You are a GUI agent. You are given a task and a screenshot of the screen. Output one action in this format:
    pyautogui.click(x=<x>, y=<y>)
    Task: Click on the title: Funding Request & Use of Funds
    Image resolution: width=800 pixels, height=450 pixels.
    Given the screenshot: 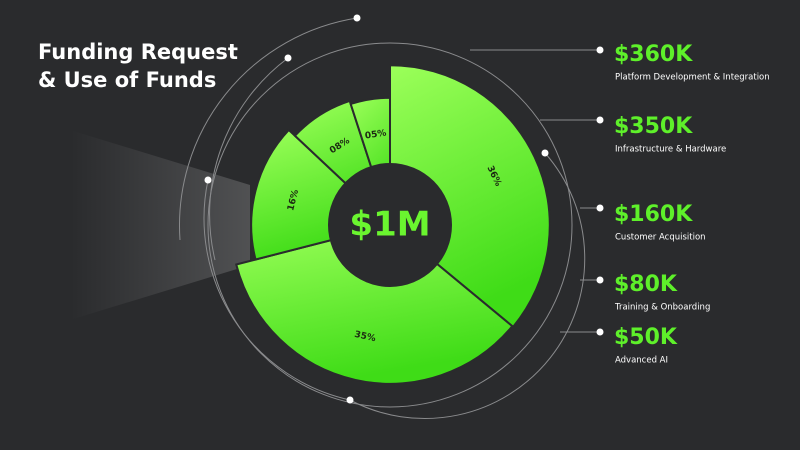 What is the action you would take?
    pyautogui.click(x=138, y=66)
    